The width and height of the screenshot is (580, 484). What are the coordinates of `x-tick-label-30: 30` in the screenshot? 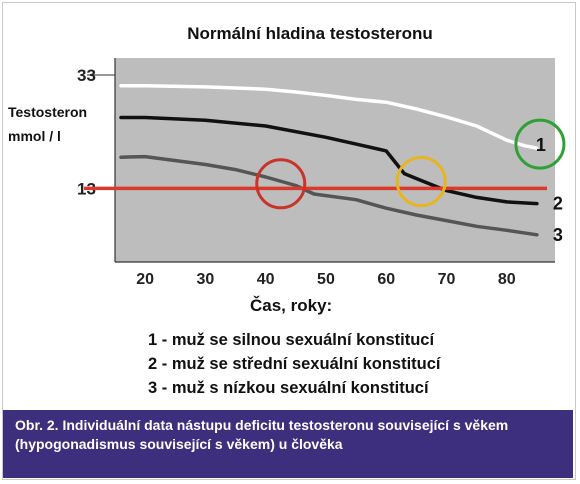 It's located at (206, 279).